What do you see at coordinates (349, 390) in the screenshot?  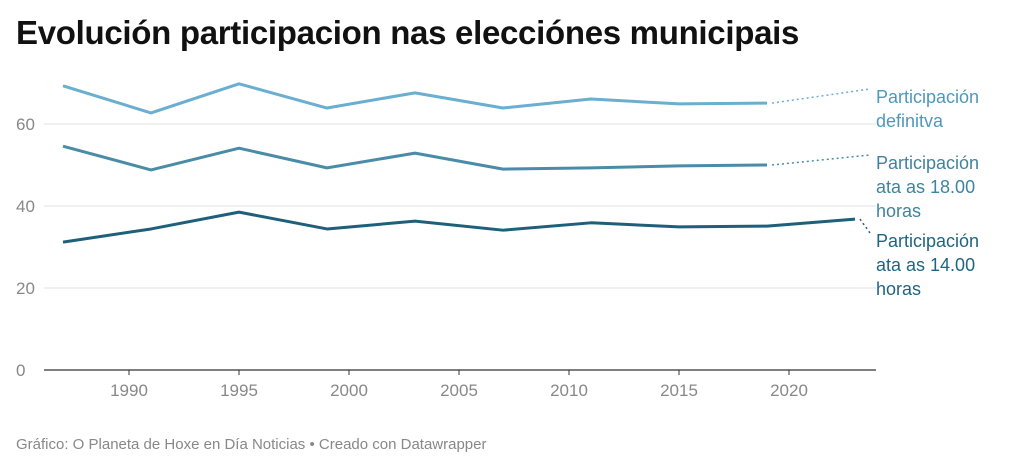 I see `x-tick-label: 2000` at bounding box center [349, 390].